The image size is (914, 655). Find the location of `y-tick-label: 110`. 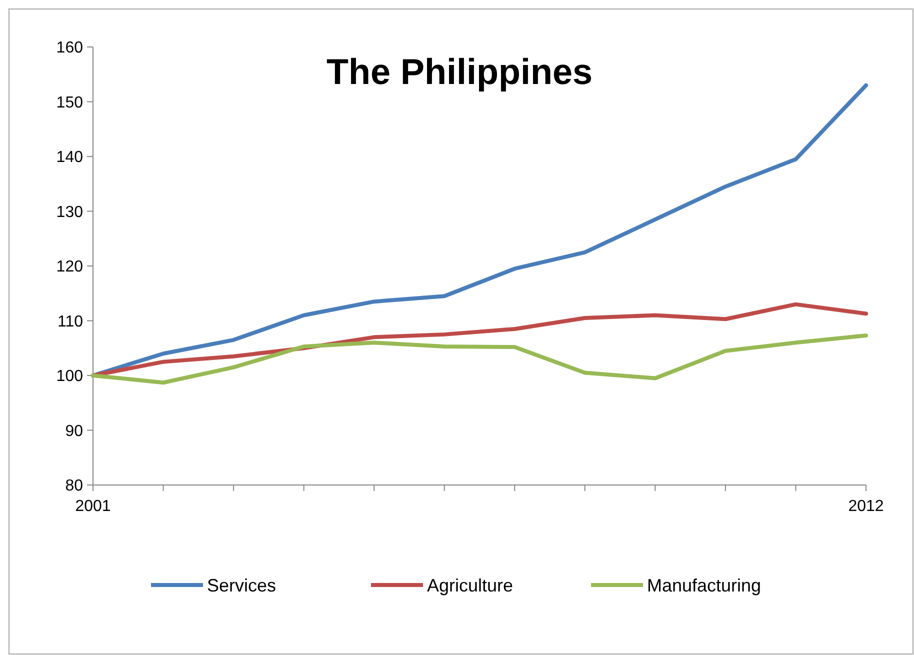

y-tick-label: 110 is located at coordinates (70, 321).